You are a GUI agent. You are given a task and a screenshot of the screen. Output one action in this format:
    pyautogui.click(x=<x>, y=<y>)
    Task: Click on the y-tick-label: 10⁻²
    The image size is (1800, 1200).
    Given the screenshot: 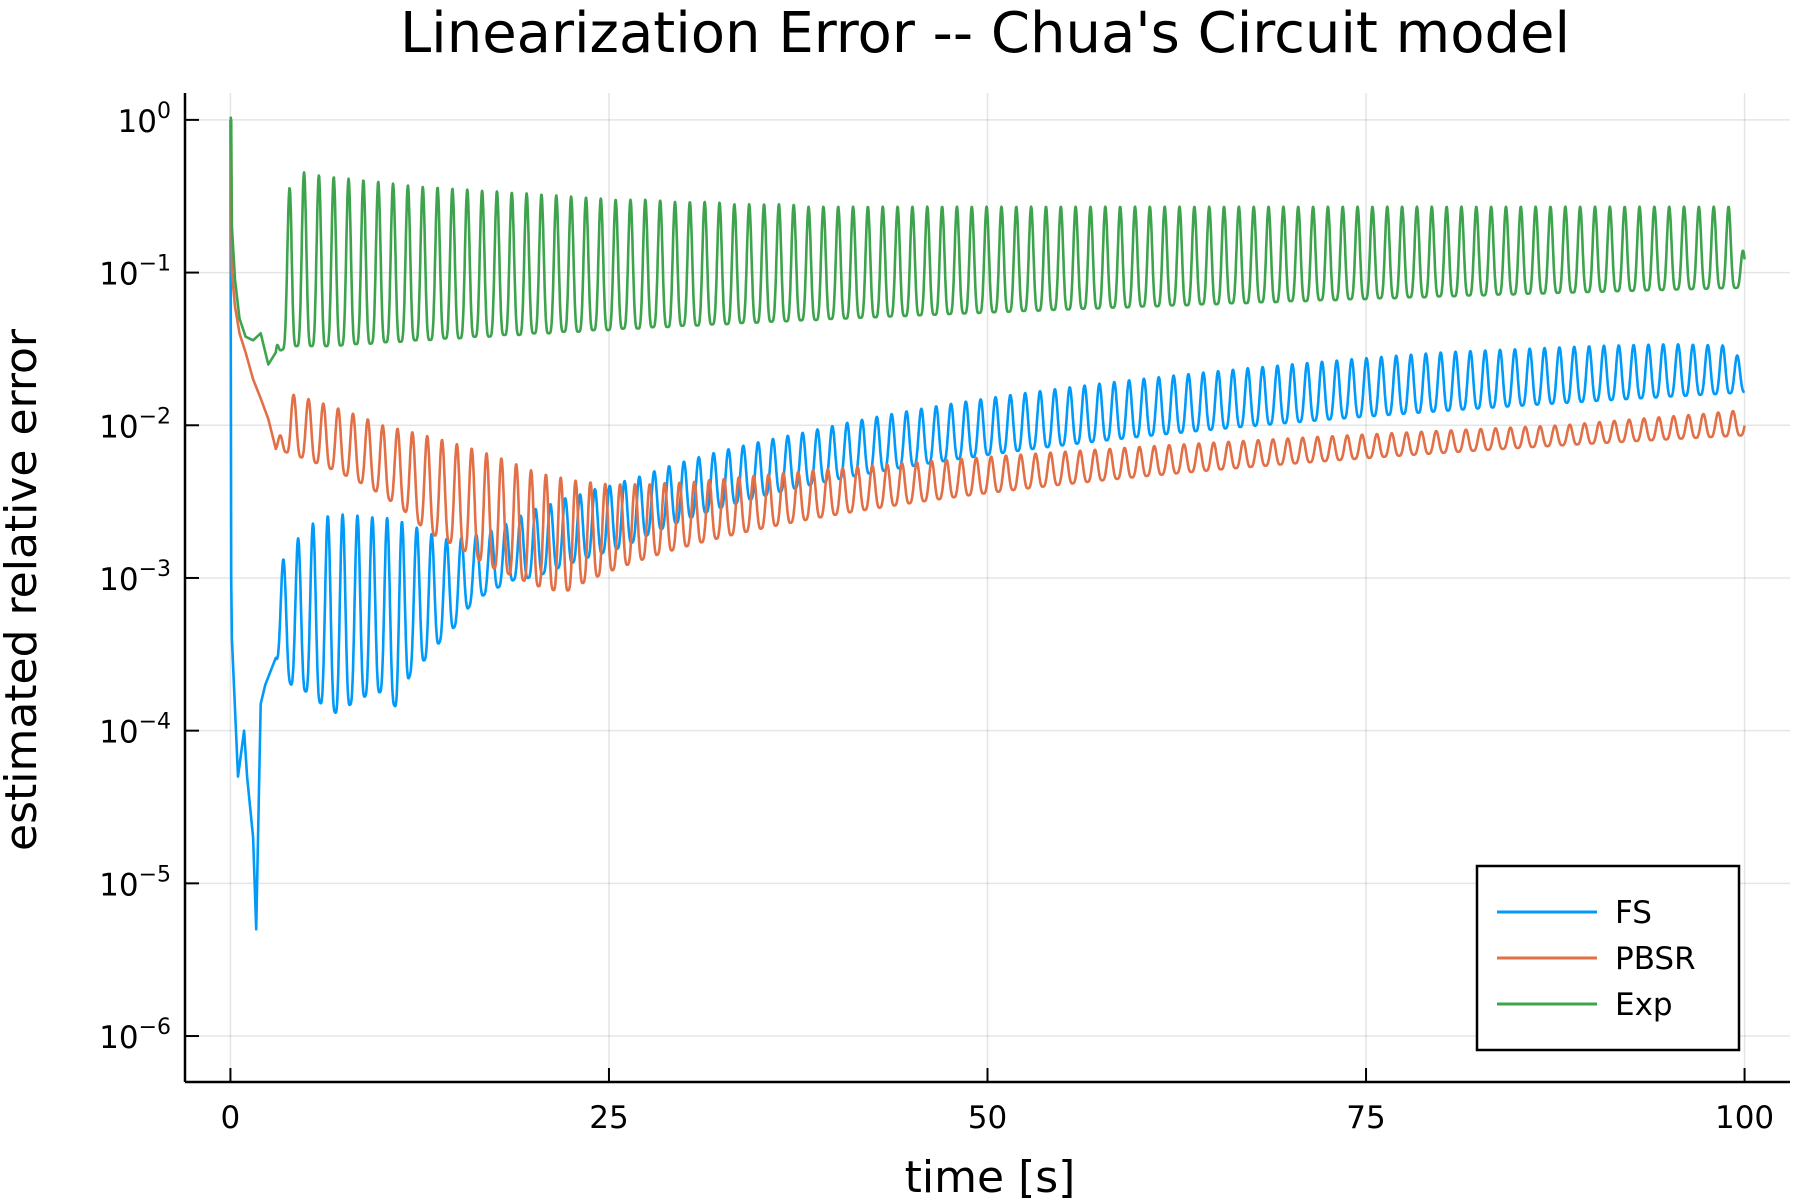 What is the action you would take?
    pyautogui.click(x=135, y=424)
    